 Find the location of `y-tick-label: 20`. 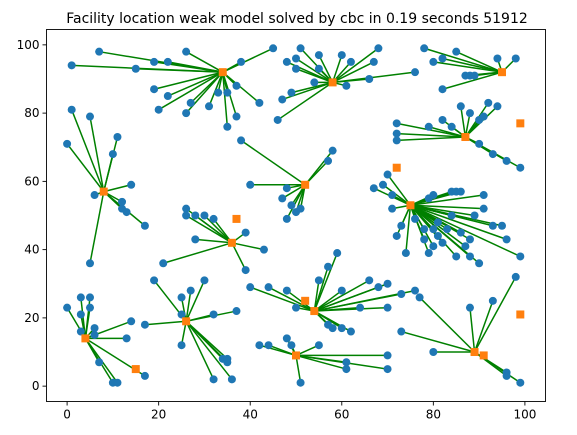

y-tick-label: 20 is located at coordinates (31, 318).